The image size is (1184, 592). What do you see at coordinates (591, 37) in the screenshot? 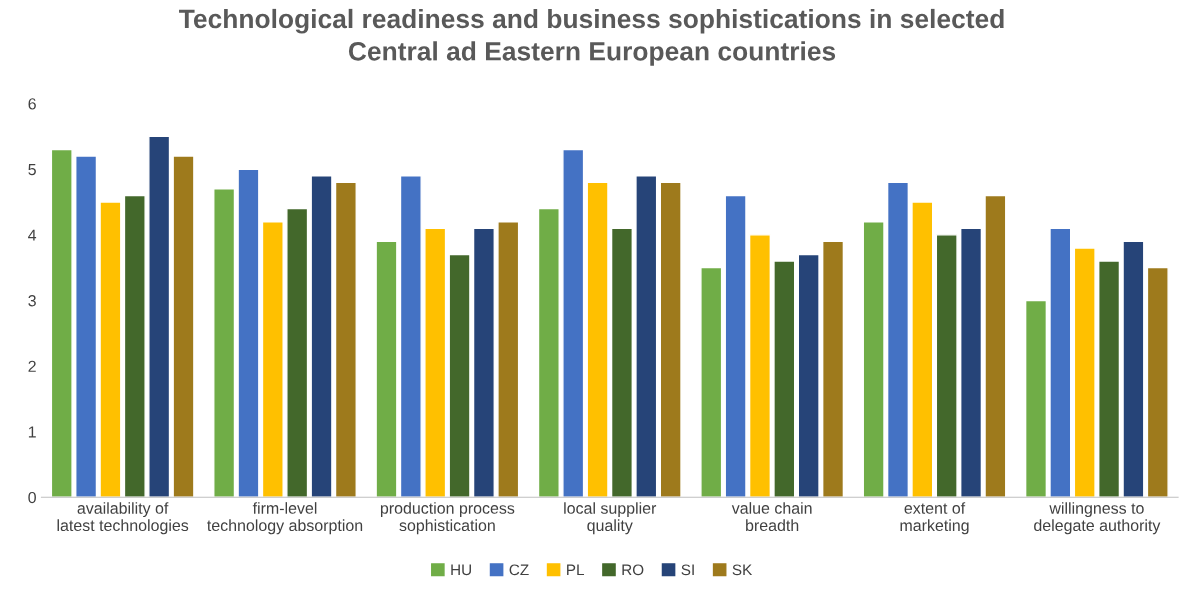
I see `chart-title: Technological readiness and business sophistications in selected Central ad Eastern European countries` at bounding box center [591, 37].